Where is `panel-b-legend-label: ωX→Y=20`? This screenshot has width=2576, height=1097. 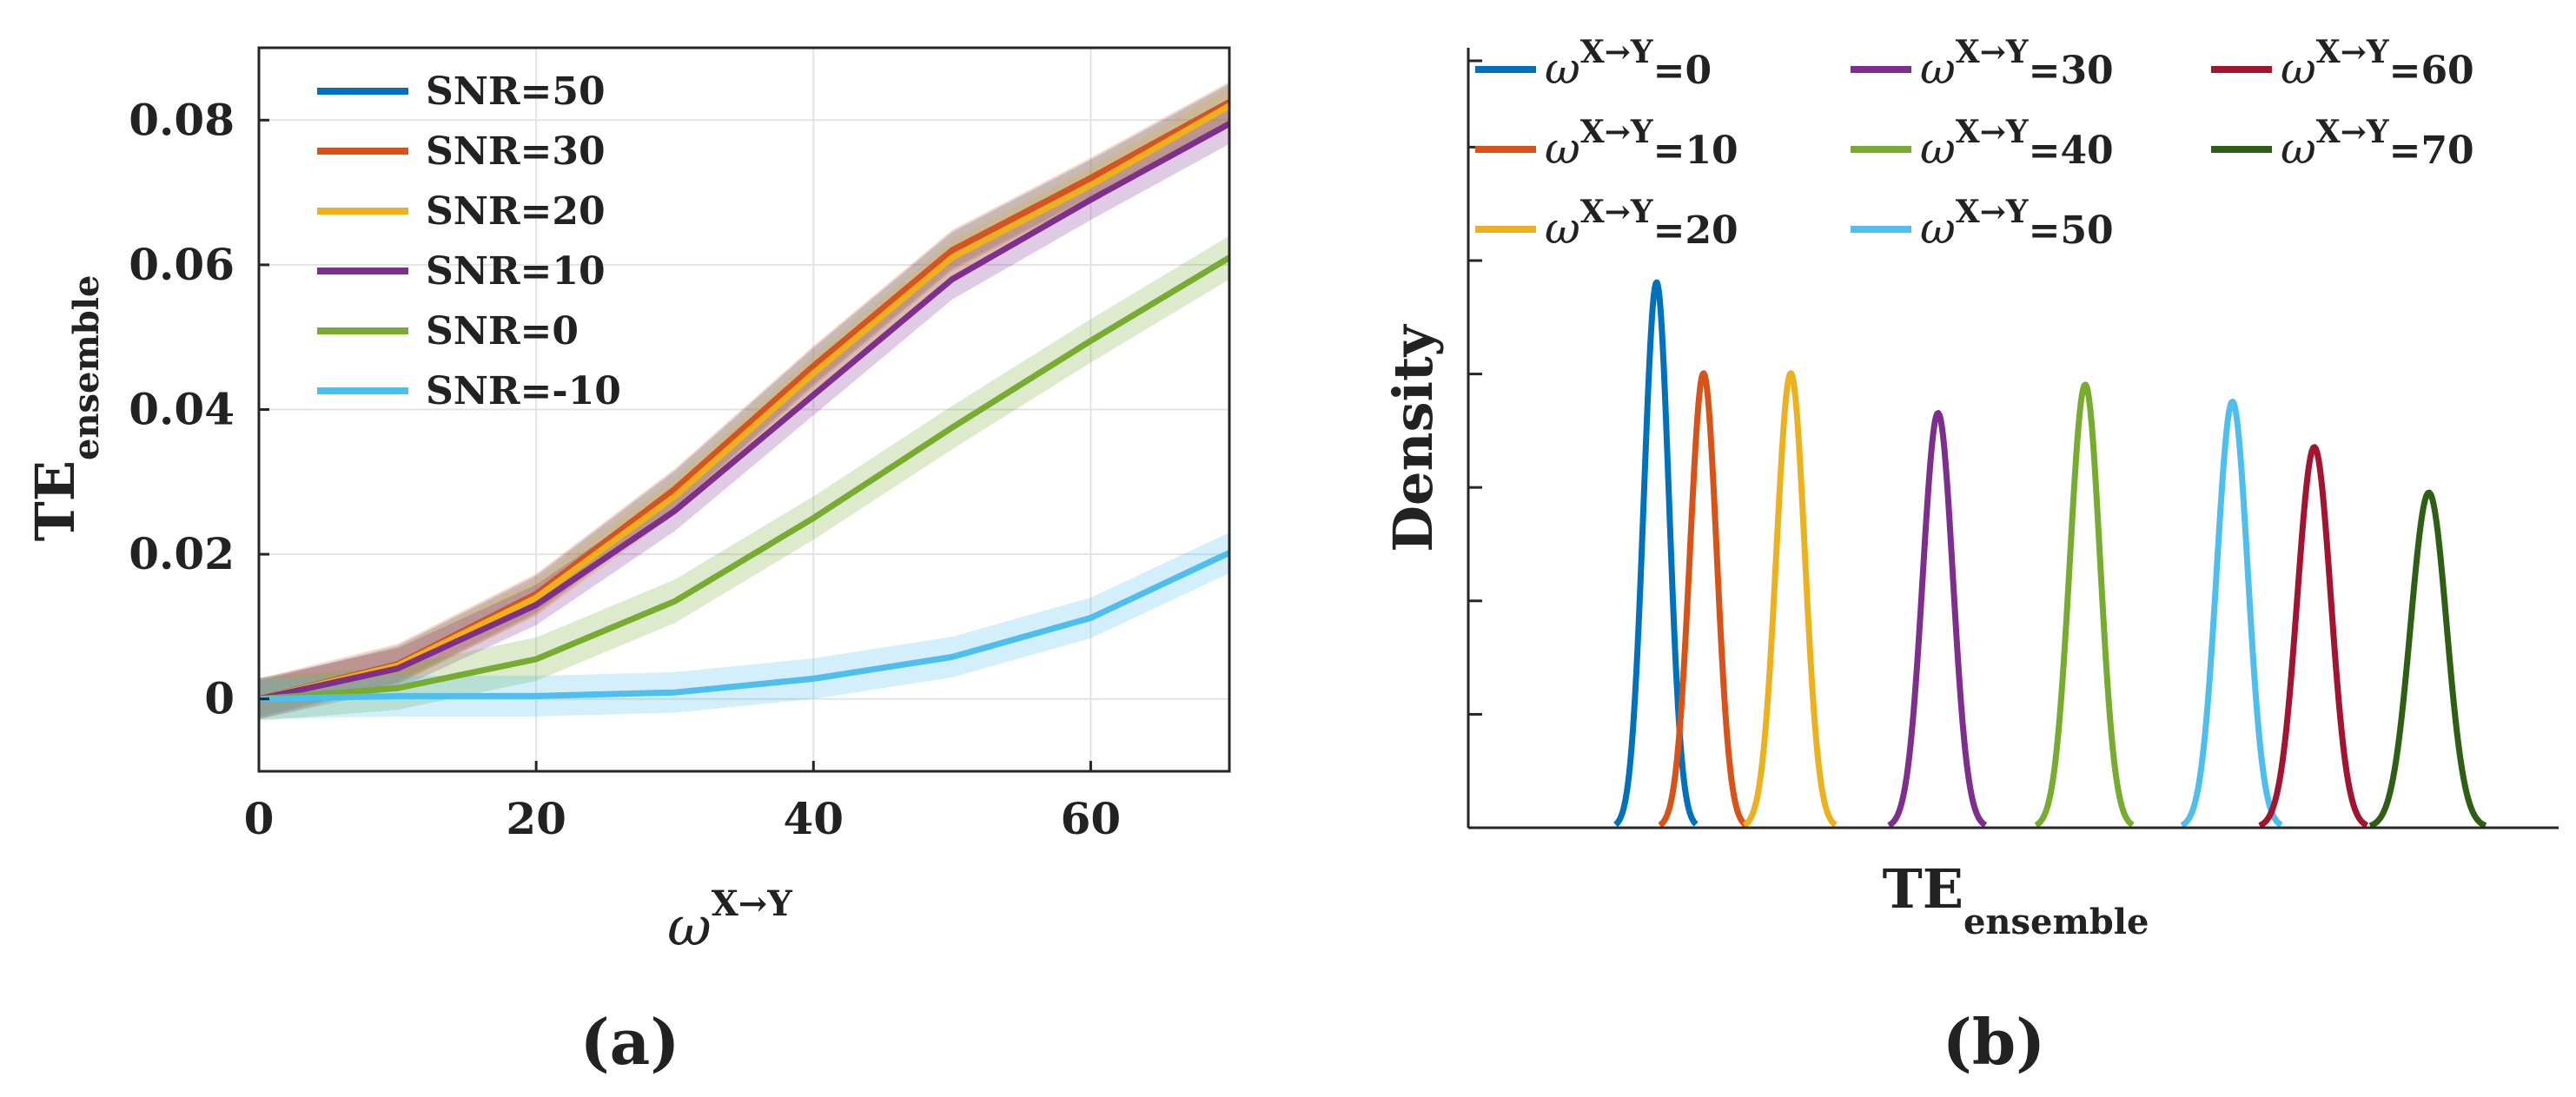
panel-b-legend-label: ωX→Y=20 is located at coordinates (1641, 224).